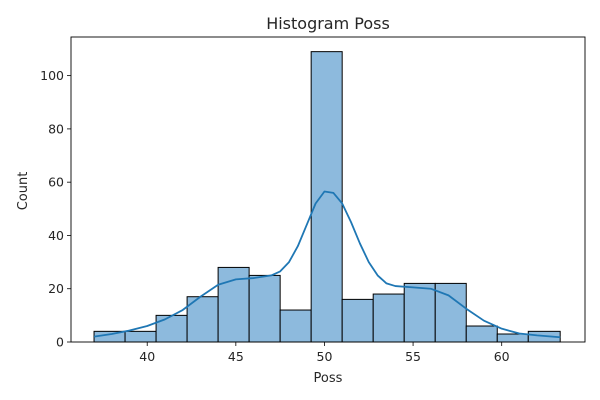 The height and width of the screenshot is (400, 600). I want to click on y-tick-label: 0, so click(60, 342).